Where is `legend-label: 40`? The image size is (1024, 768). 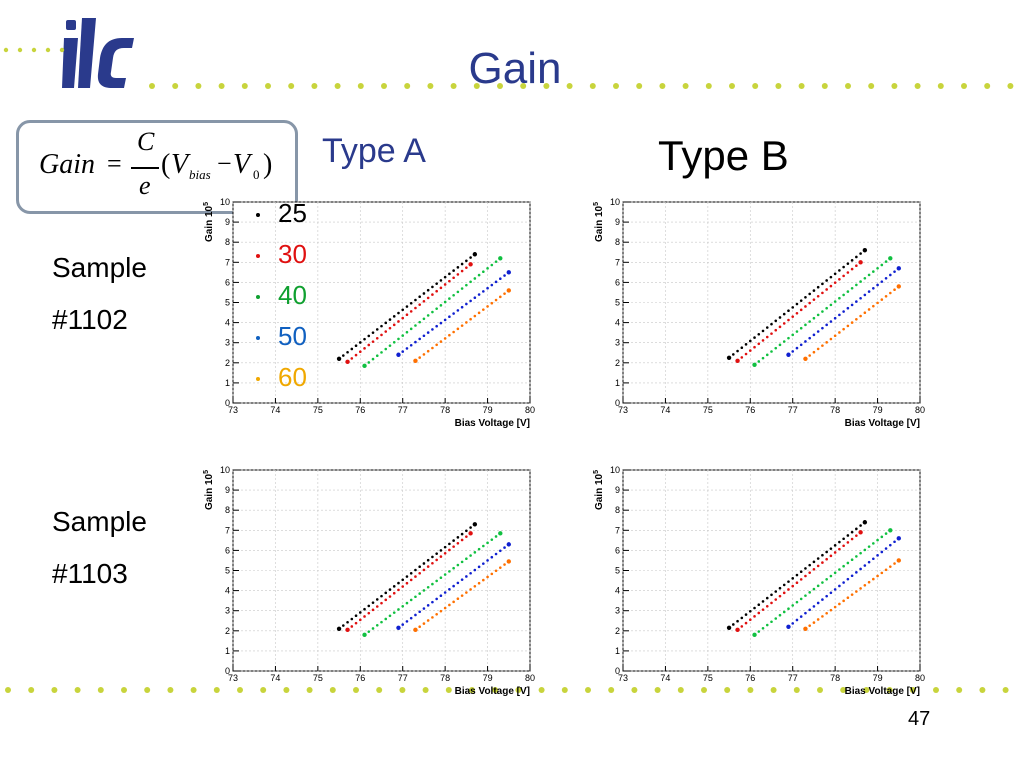
legend-label: 40 is located at coordinates (292, 295).